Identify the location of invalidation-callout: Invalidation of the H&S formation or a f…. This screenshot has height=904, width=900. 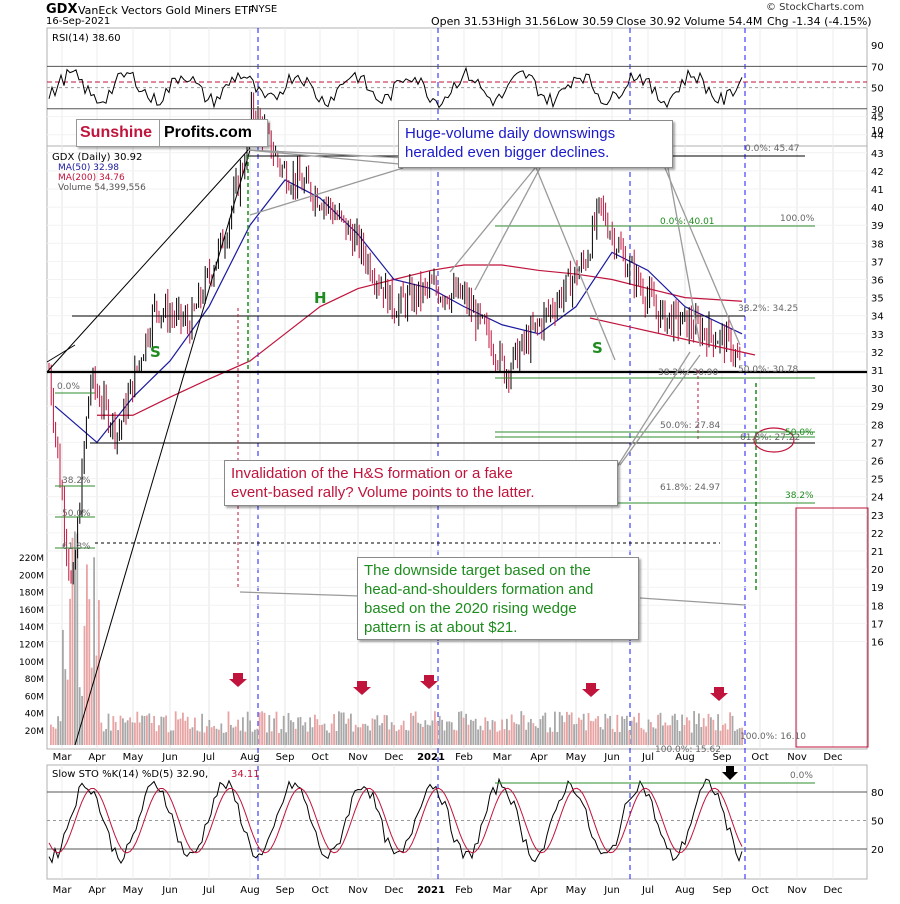
(421, 483).